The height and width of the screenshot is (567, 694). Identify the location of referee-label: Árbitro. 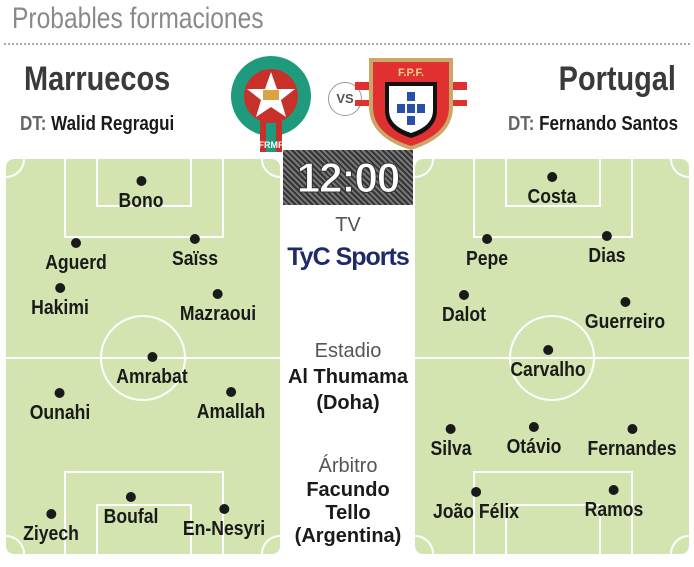
(348, 466).